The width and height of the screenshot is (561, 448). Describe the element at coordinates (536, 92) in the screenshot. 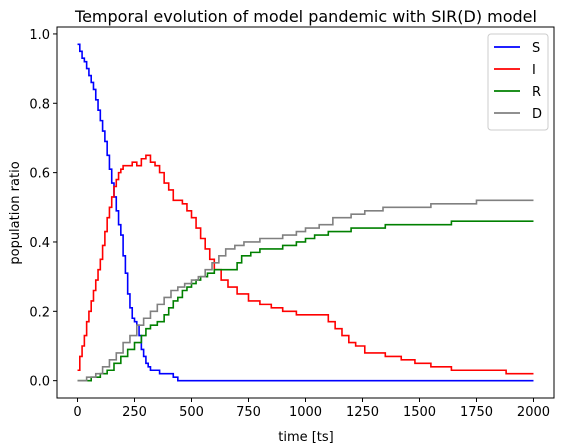

I see `legend-label-r: R` at that location.